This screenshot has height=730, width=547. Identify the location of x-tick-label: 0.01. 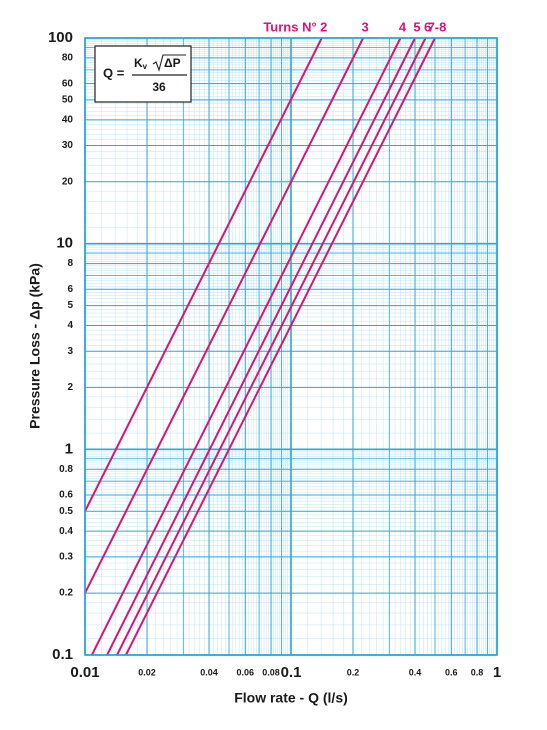
(84, 672).